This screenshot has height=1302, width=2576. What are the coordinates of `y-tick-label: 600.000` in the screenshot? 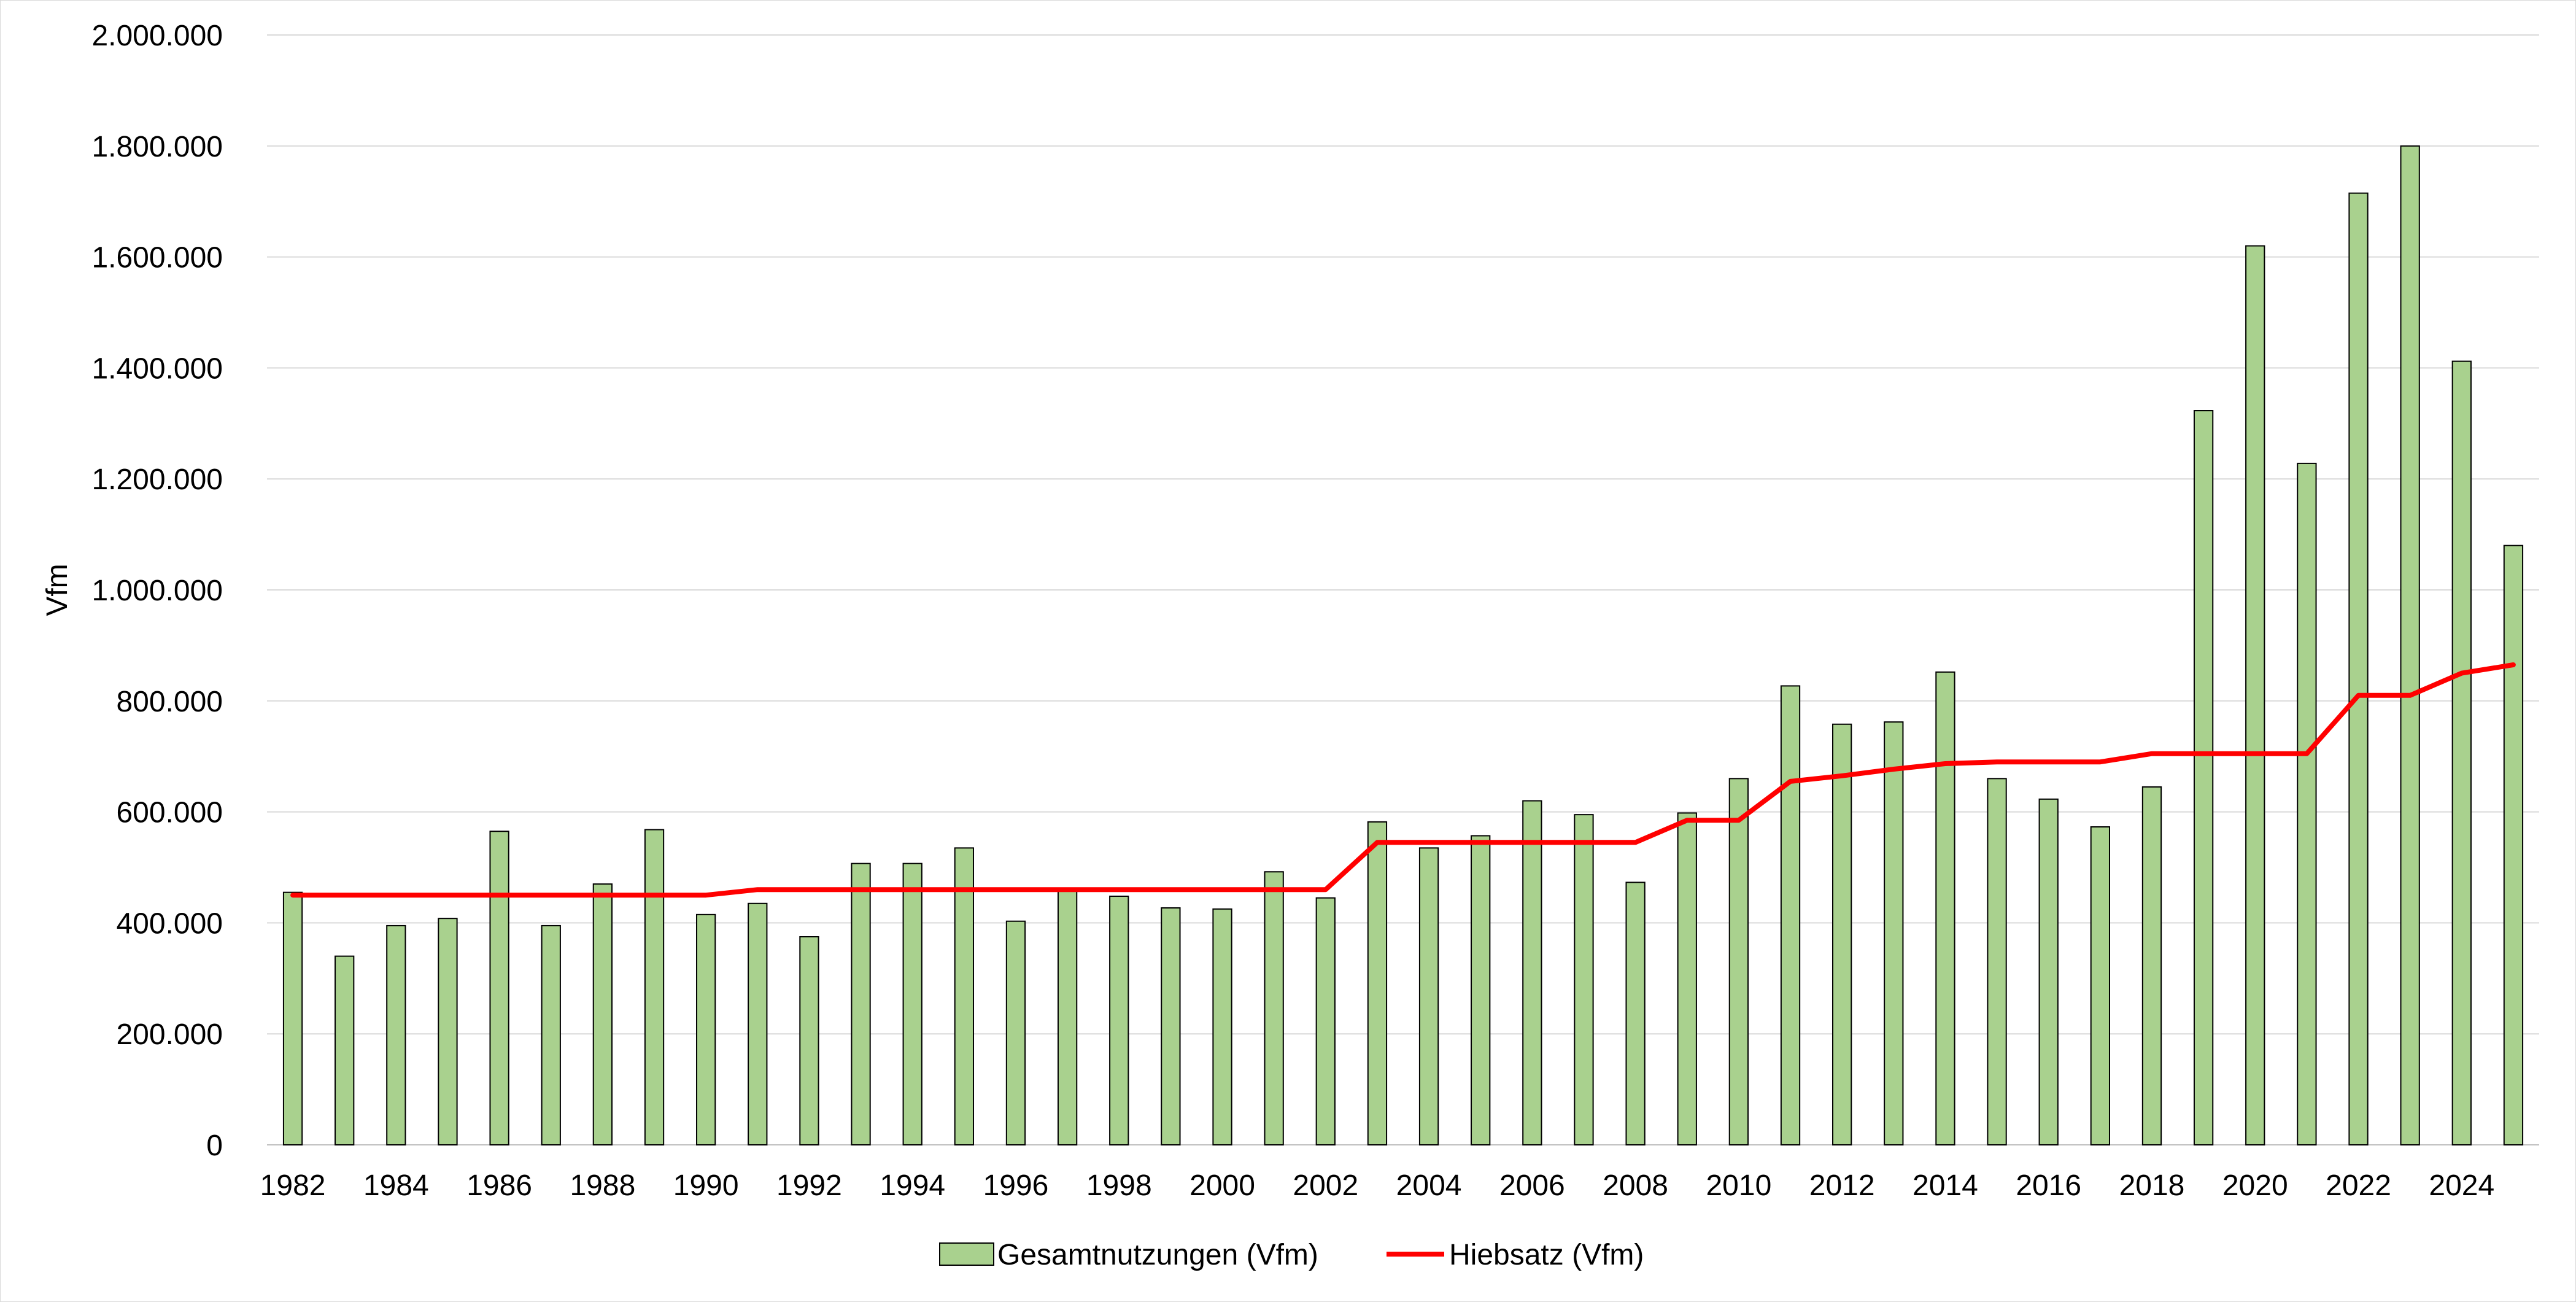 It's located at (169, 813).